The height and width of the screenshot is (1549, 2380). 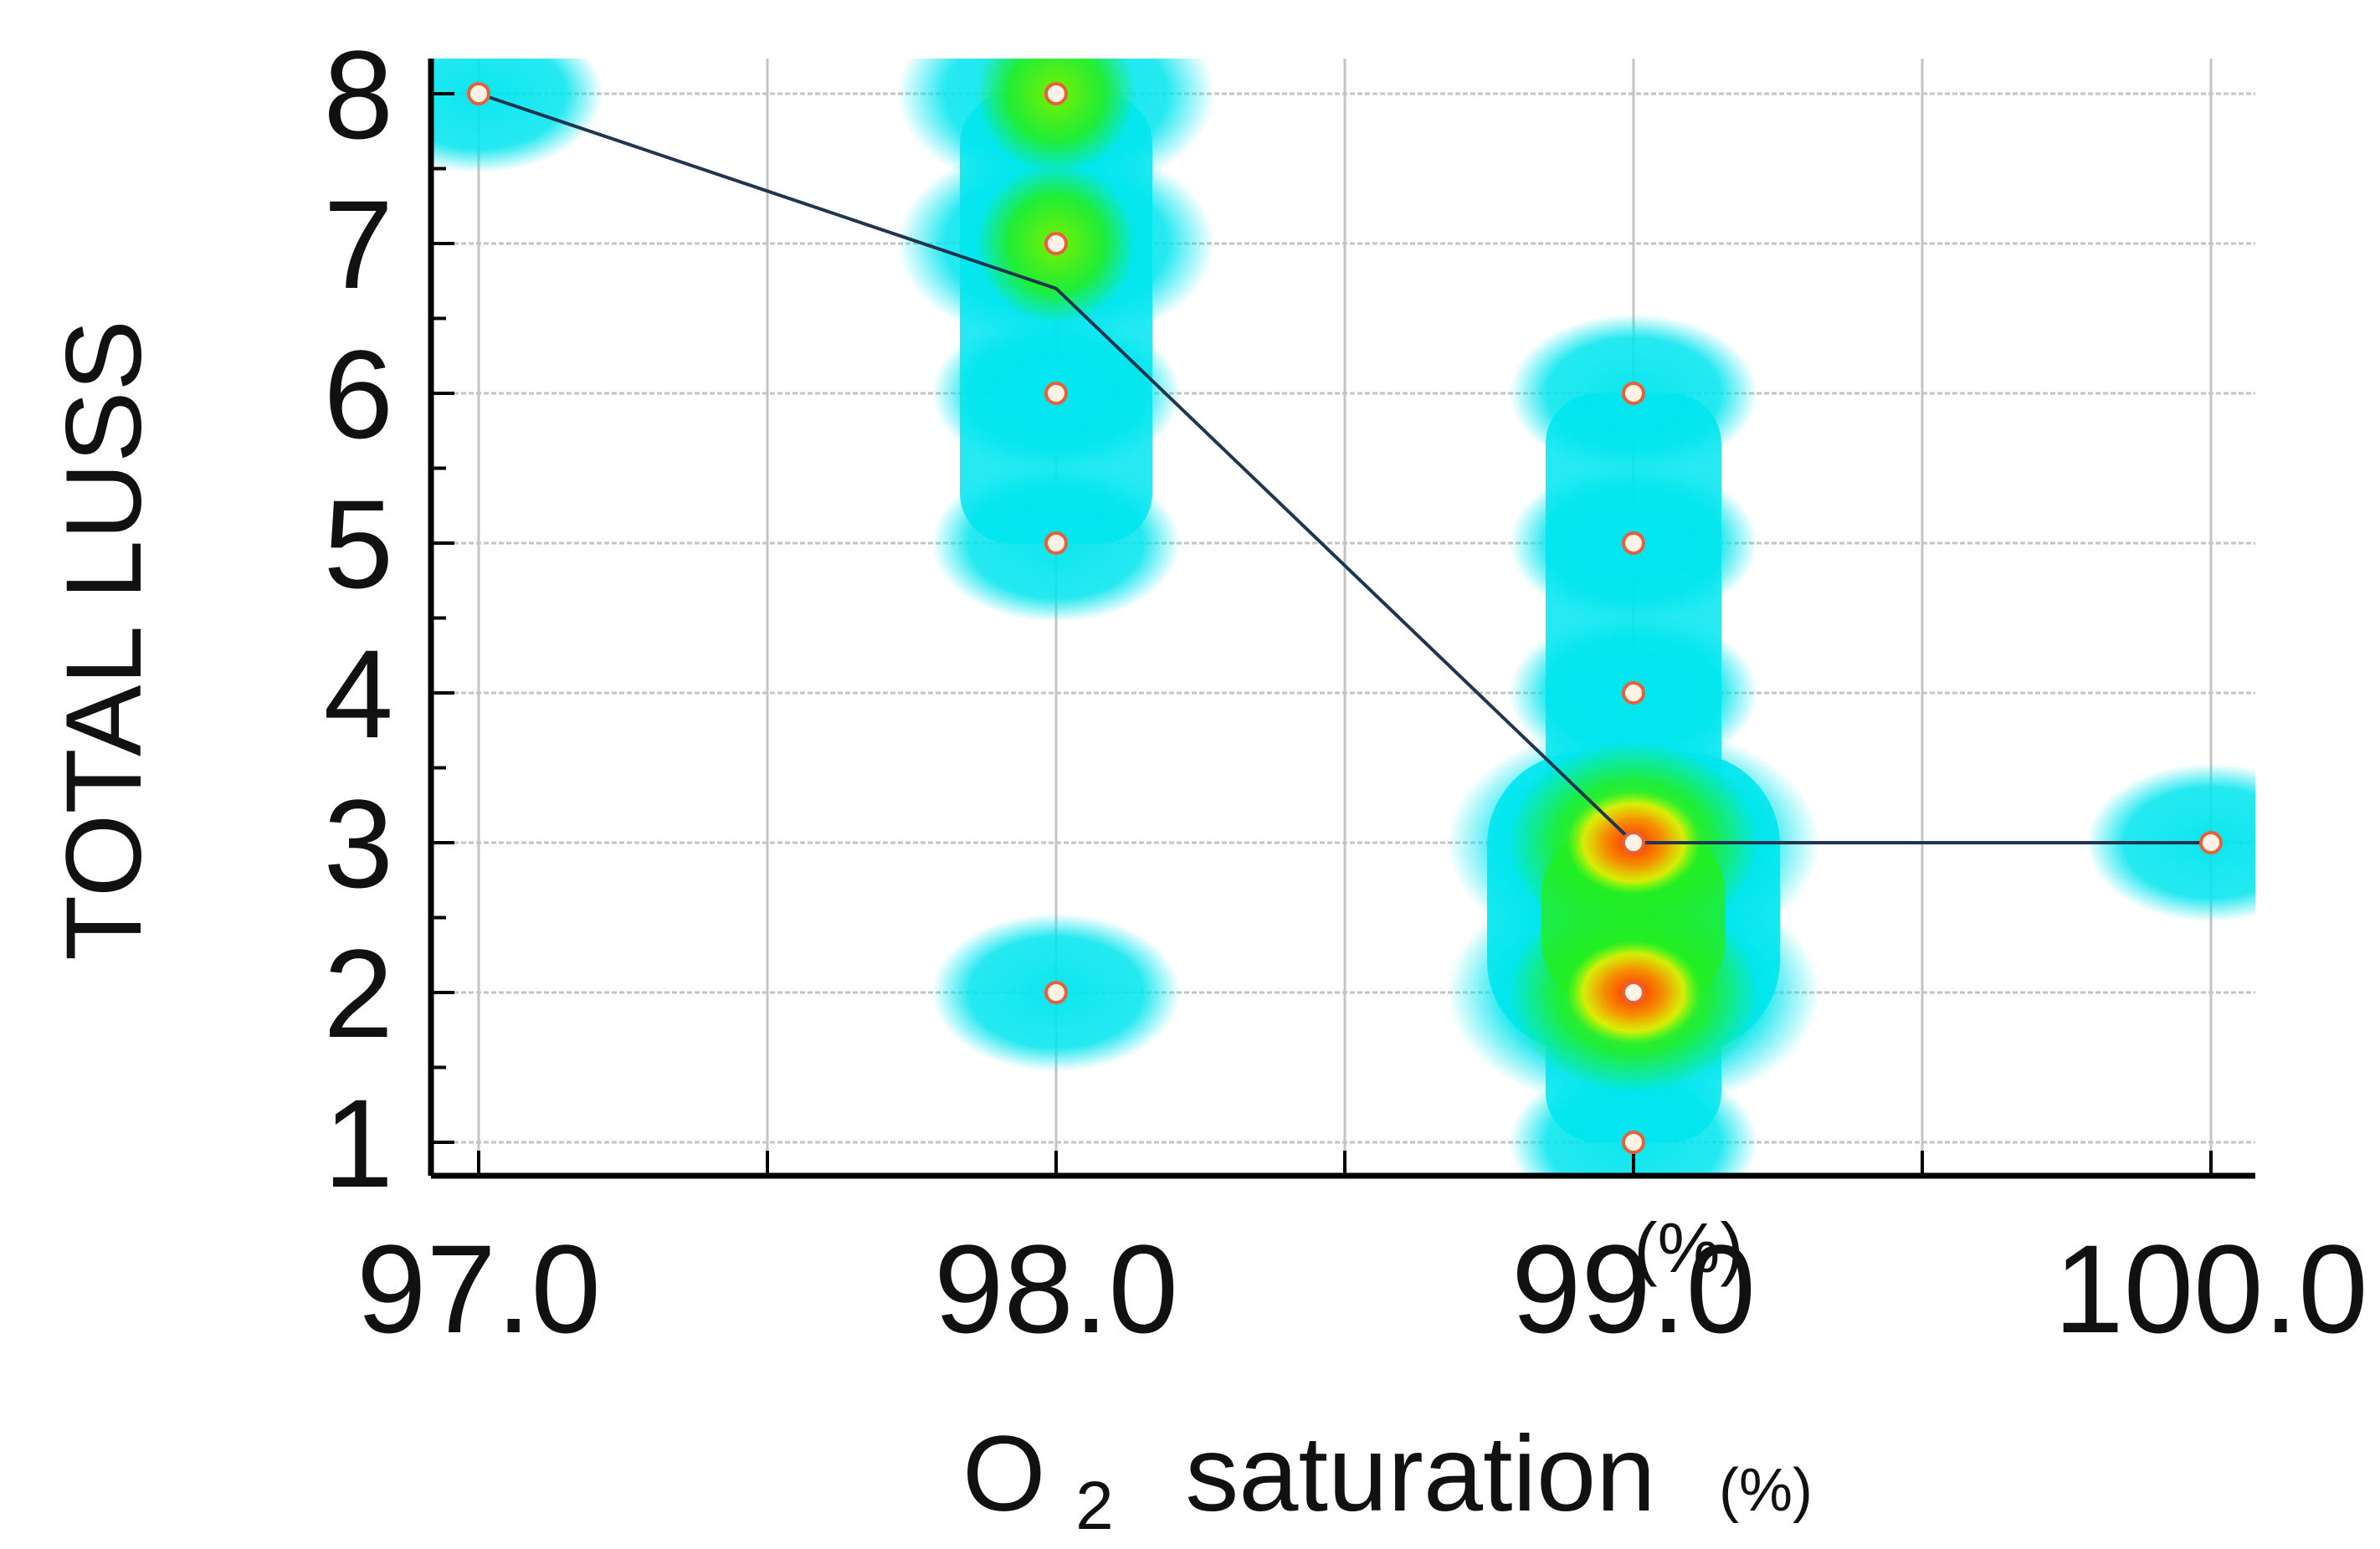 I want to click on x-axis-title-subscript: 2, so click(x=1094, y=1506).